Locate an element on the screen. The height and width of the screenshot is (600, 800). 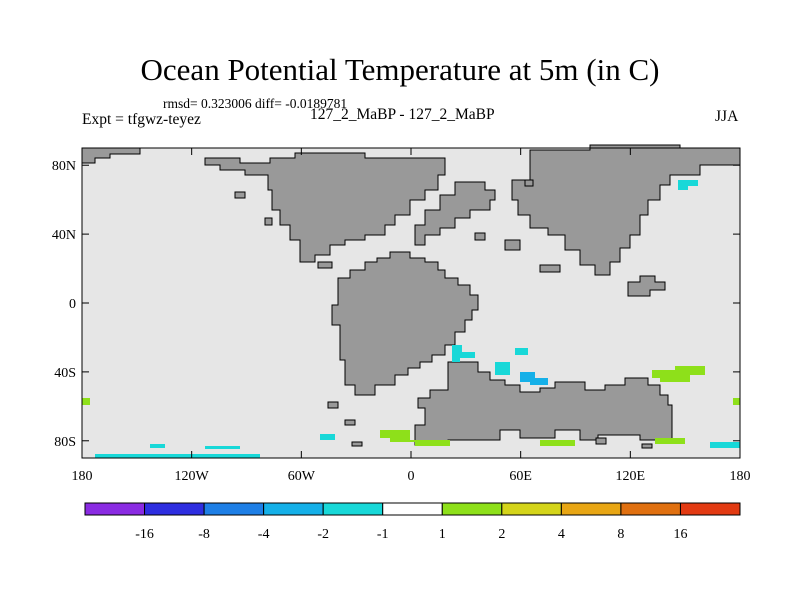
x-tick-label: 120W is located at coordinates (192, 476).